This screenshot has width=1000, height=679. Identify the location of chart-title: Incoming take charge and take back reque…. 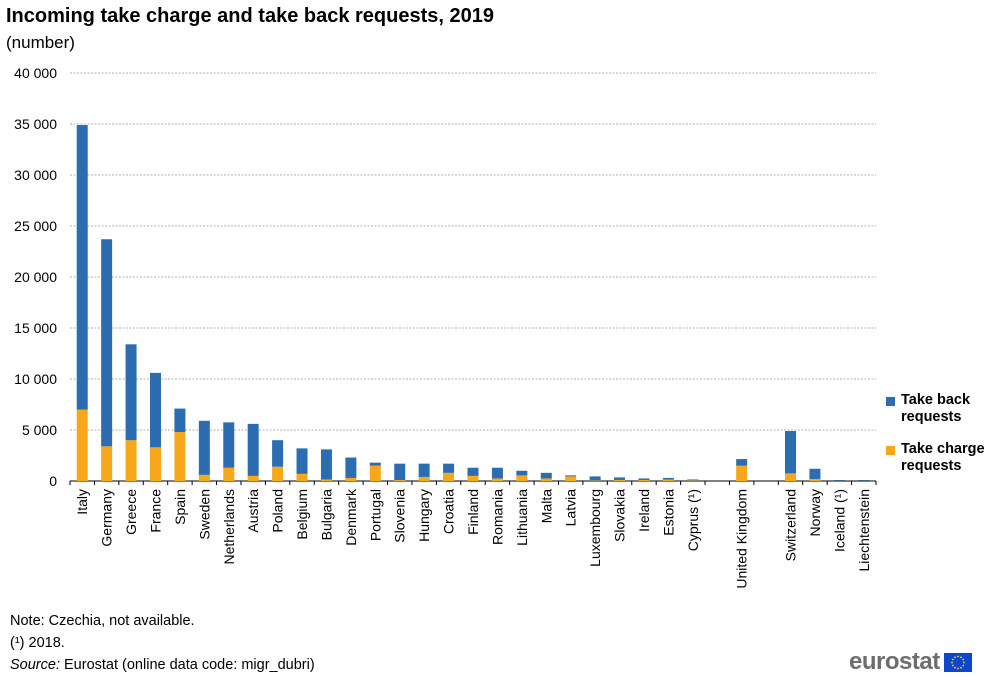
(250, 16).